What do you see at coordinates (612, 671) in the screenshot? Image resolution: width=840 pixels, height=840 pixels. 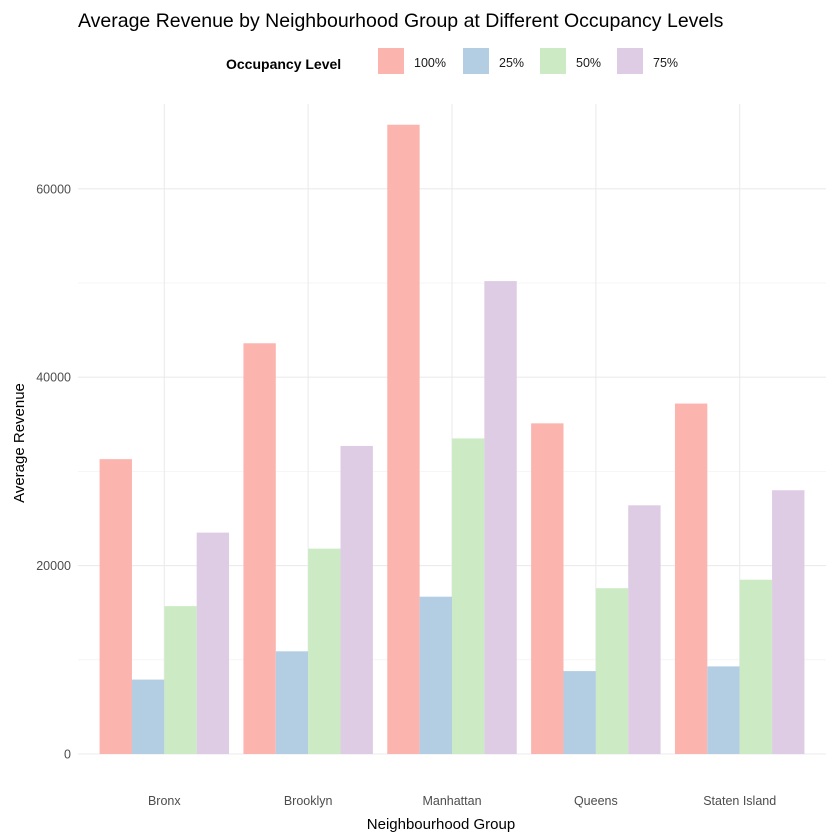 I see `bar-queens-50pct` at bounding box center [612, 671].